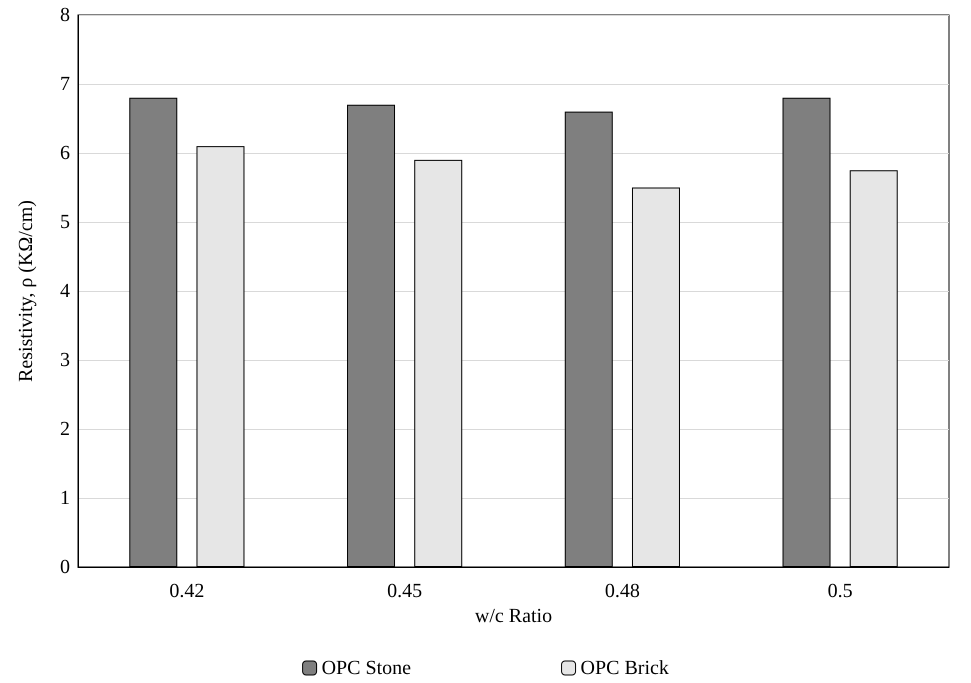 The width and height of the screenshot is (971, 683). I want to click on y-tick-label: 6, so click(65, 153).